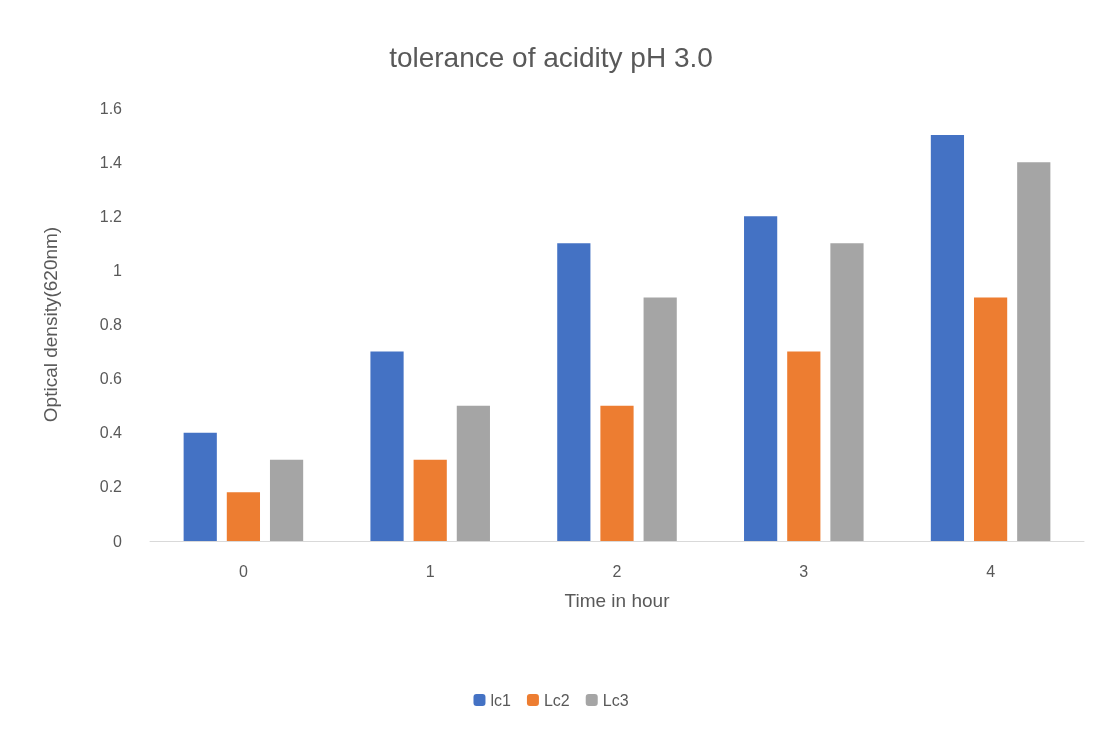 Image resolution: width=1102 pixels, height=735 pixels. I want to click on y-tick-label: 0.2, so click(111, 487).